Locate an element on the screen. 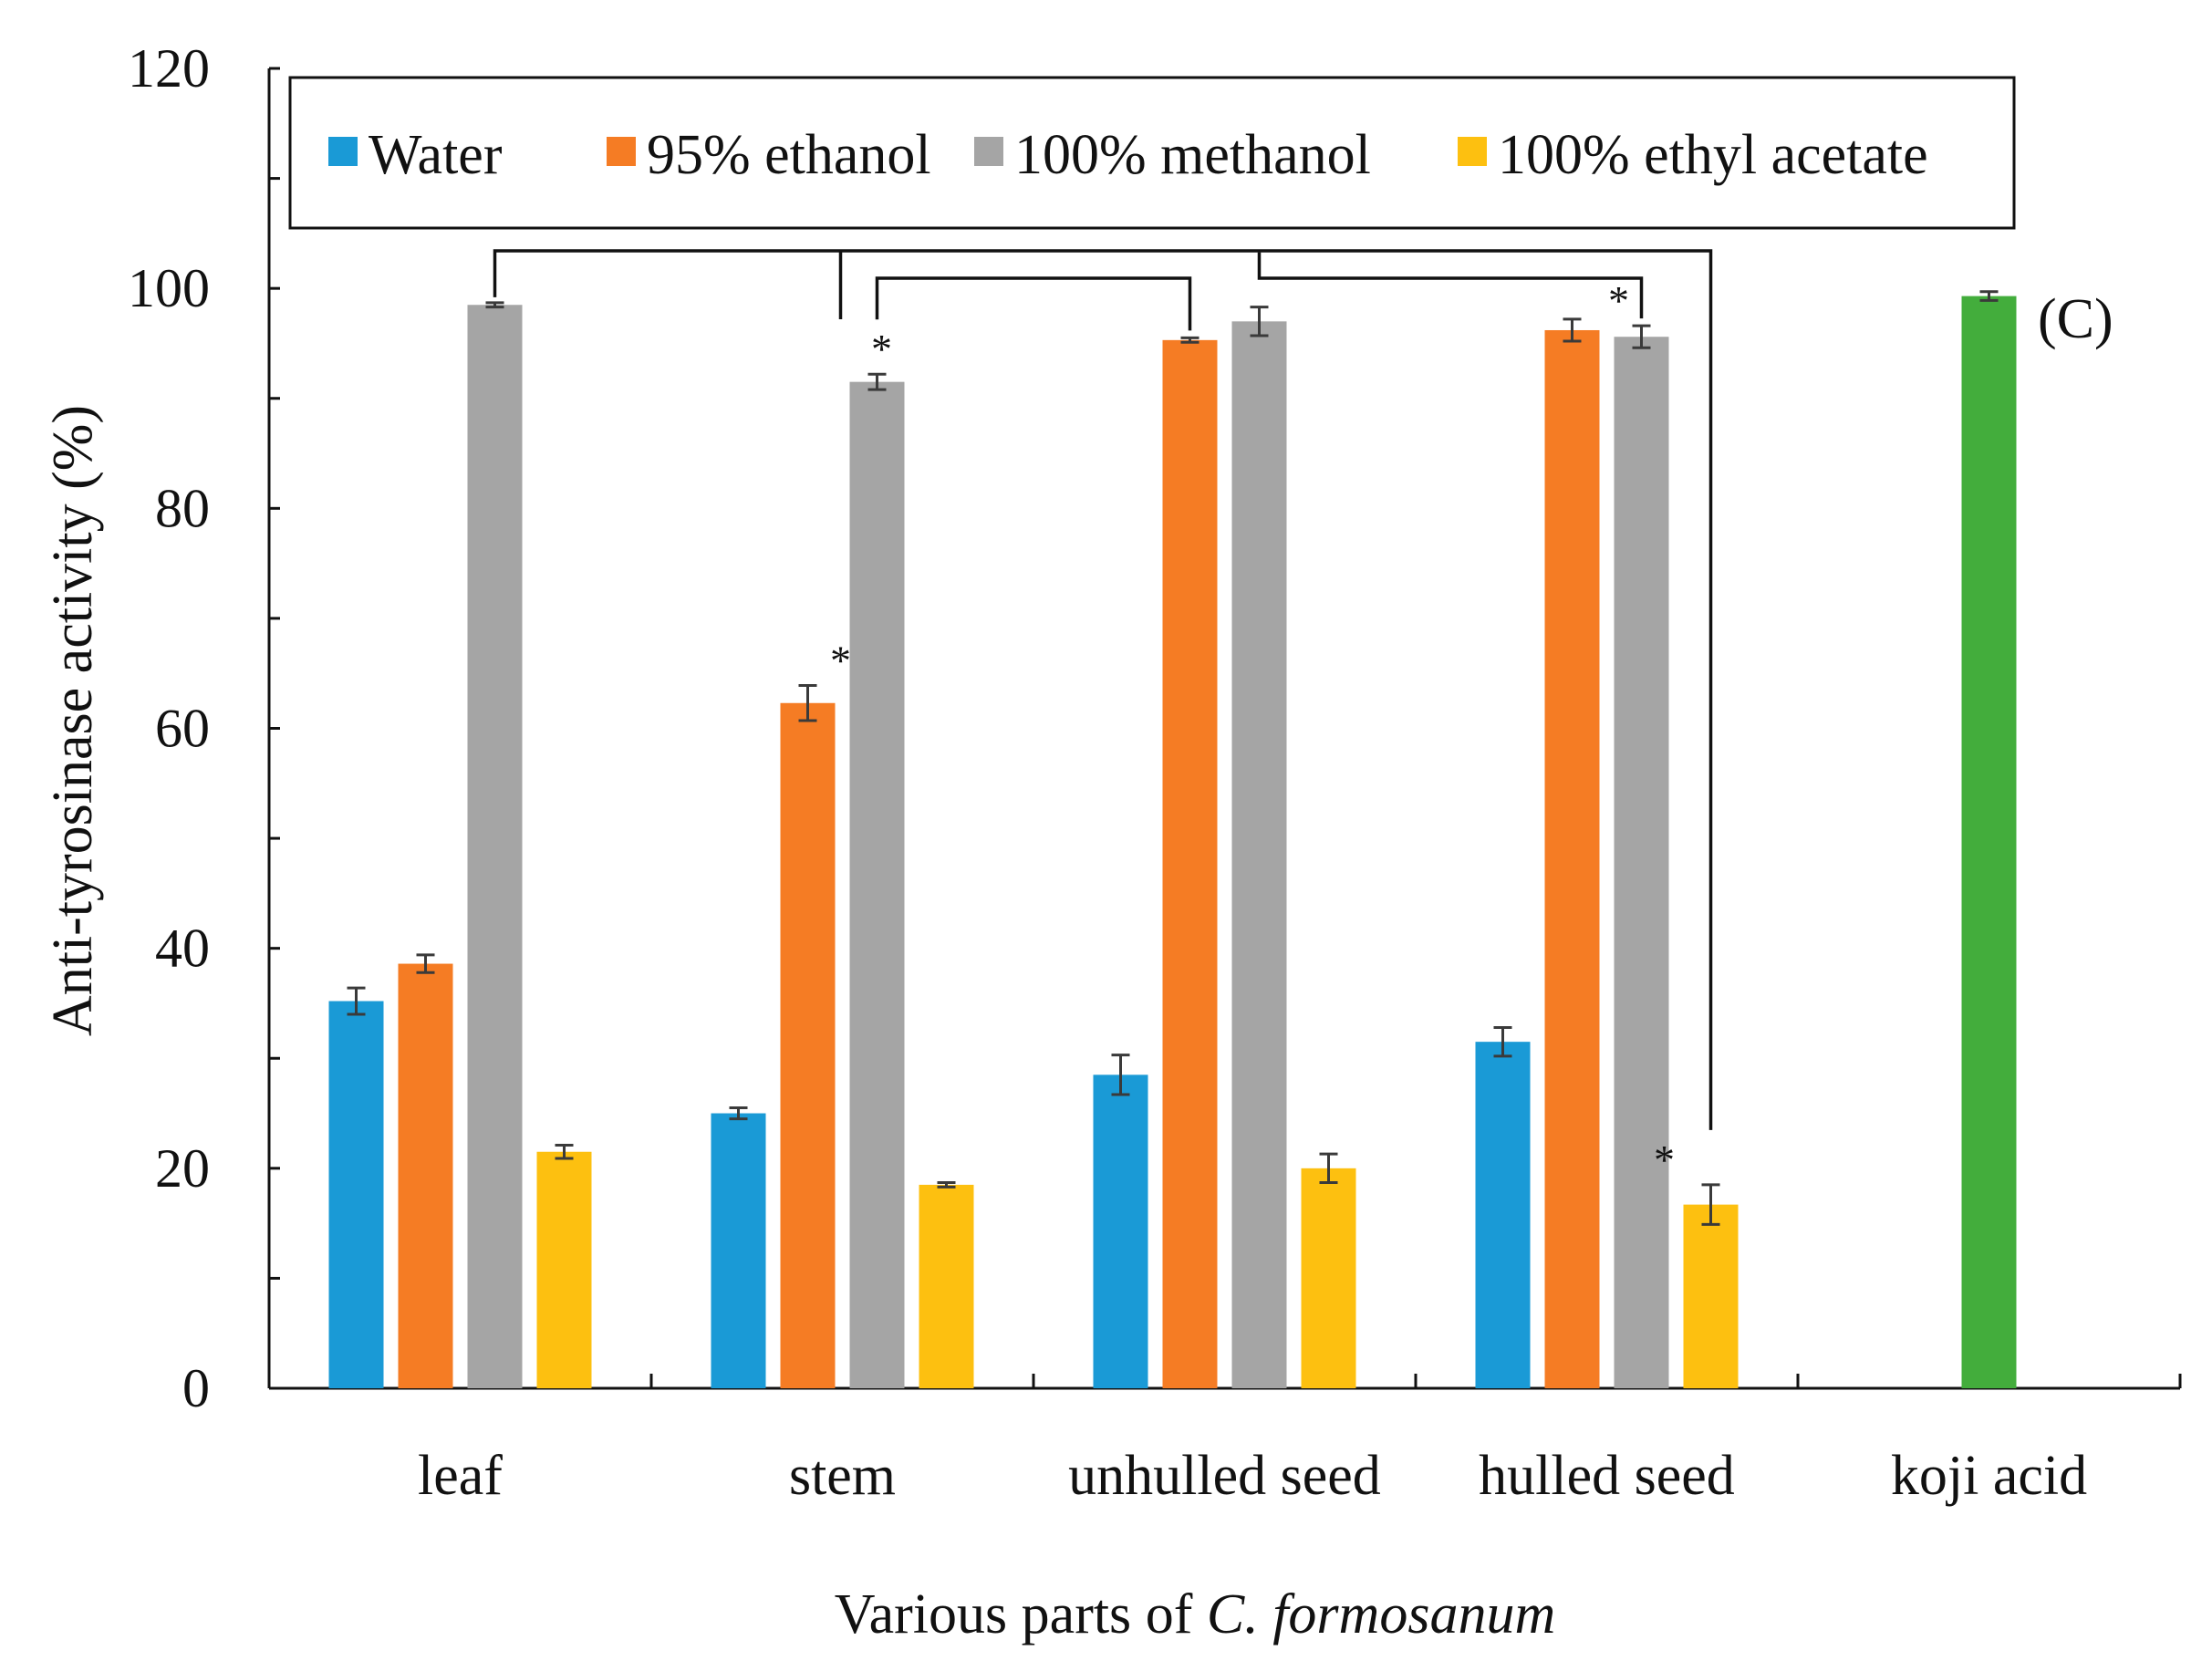 Image resolution: width=2212 pixels, height=1661 pixels. y-tick-label: 120 is located at coordinates (169, 68).